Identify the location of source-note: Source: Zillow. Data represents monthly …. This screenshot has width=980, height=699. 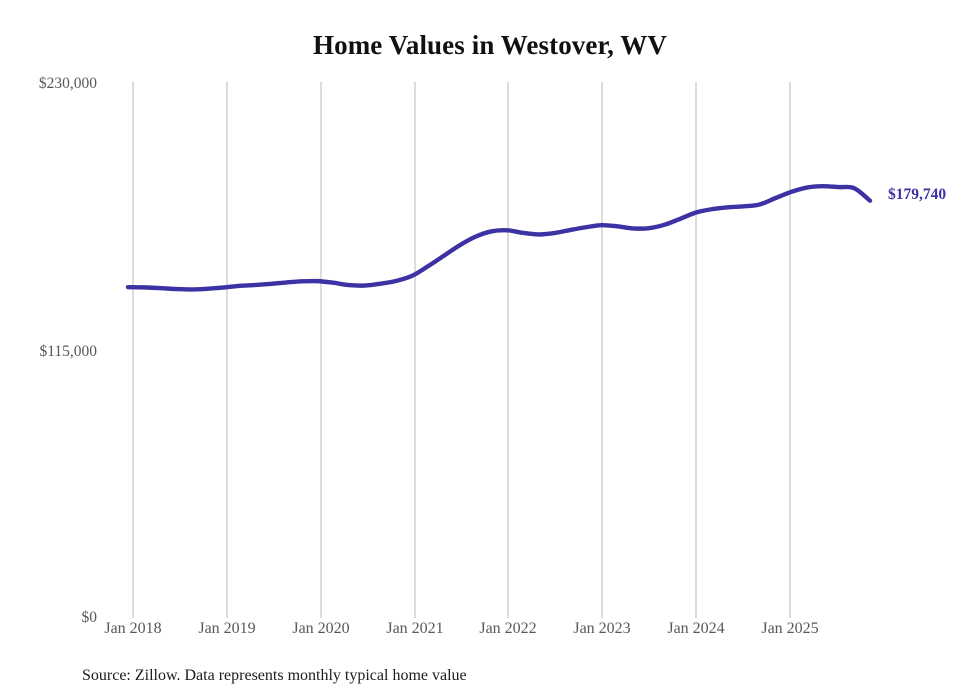
(274, 675).